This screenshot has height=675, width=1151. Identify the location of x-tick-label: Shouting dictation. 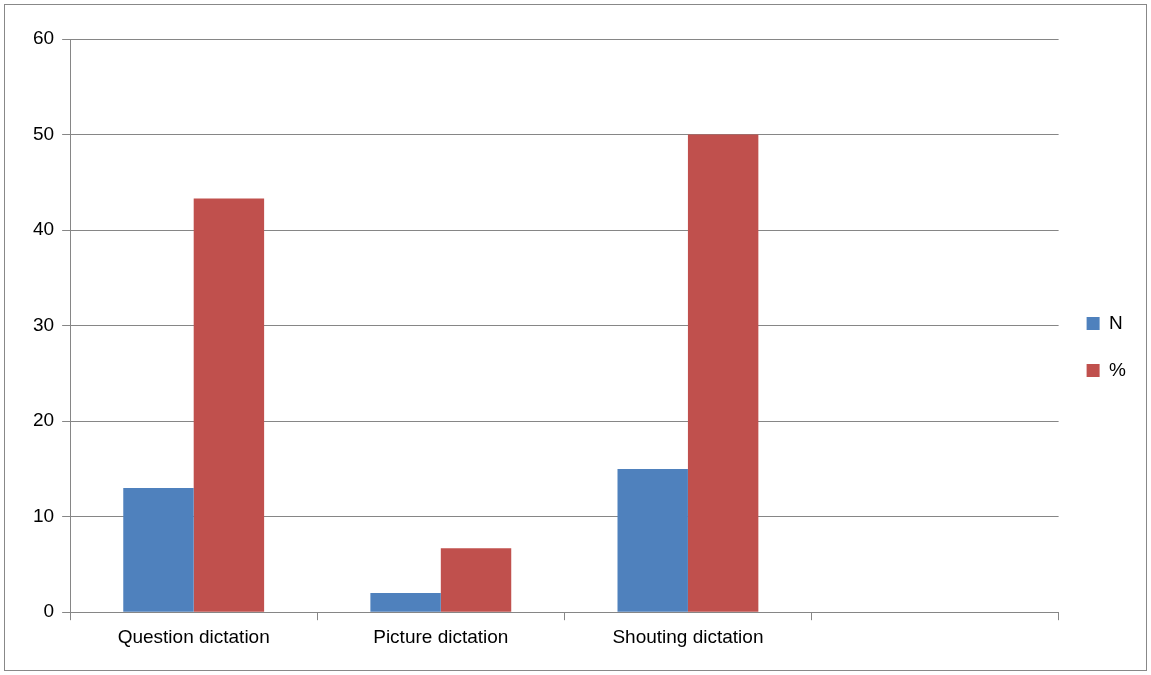
(688, 636).